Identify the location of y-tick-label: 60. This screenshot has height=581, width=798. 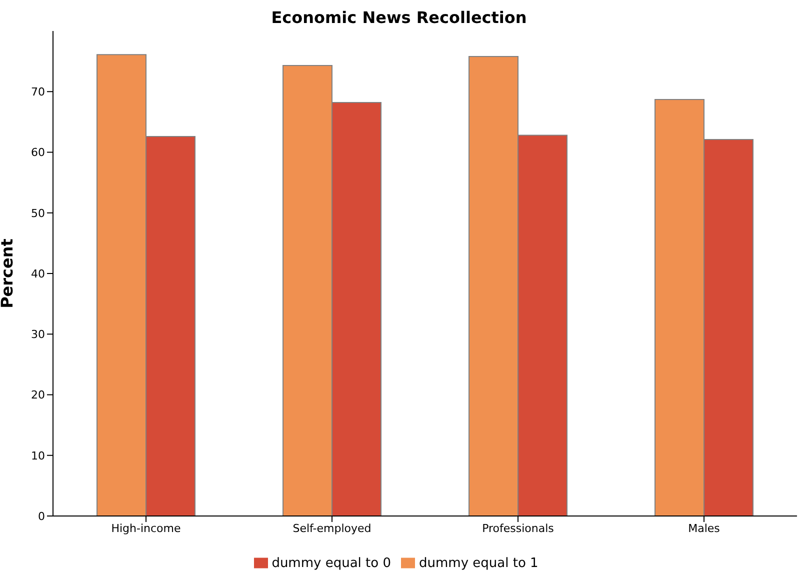
(38, 153).